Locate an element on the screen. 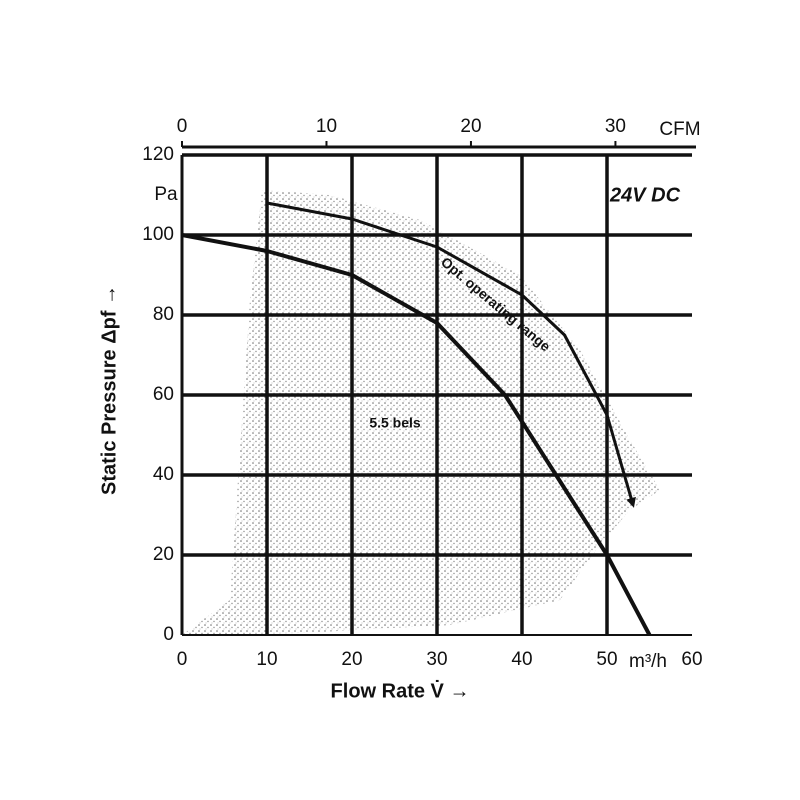  y-tick-label: 80 is located at coordinates (163, 314).